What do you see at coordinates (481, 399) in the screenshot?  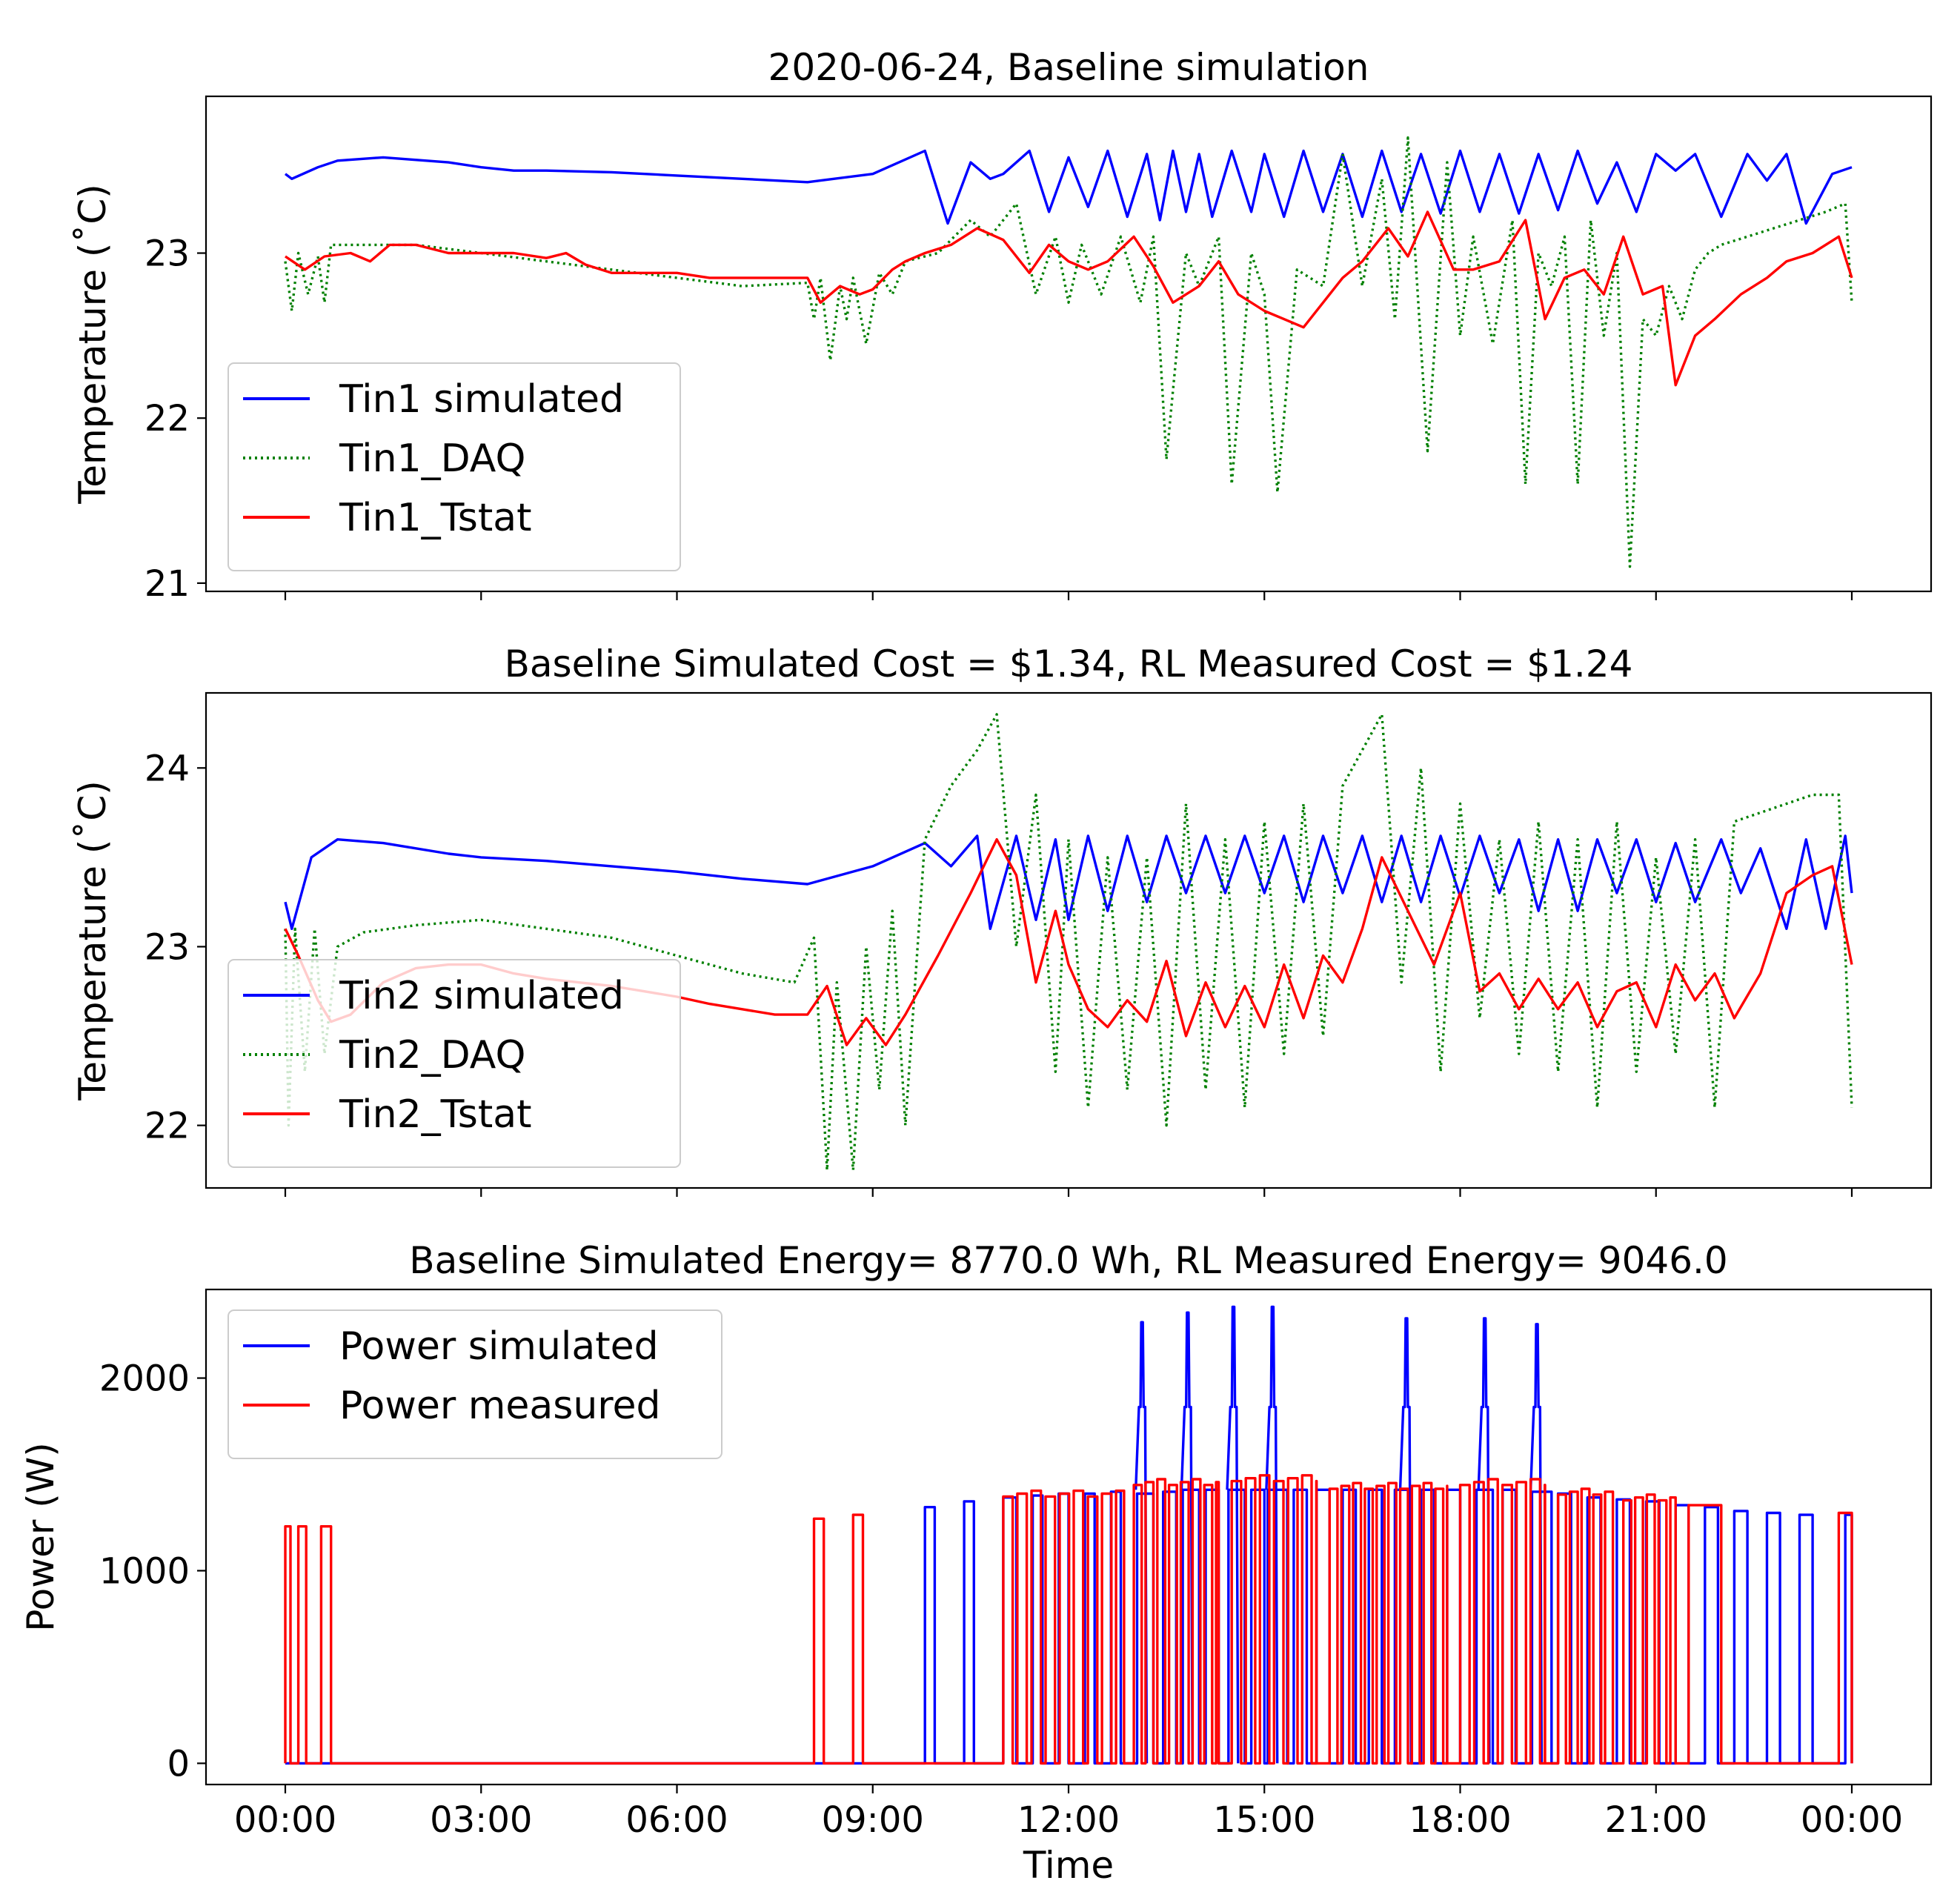 I see `legend-label: Tin1 simulated` at bounding box center [481, 399].